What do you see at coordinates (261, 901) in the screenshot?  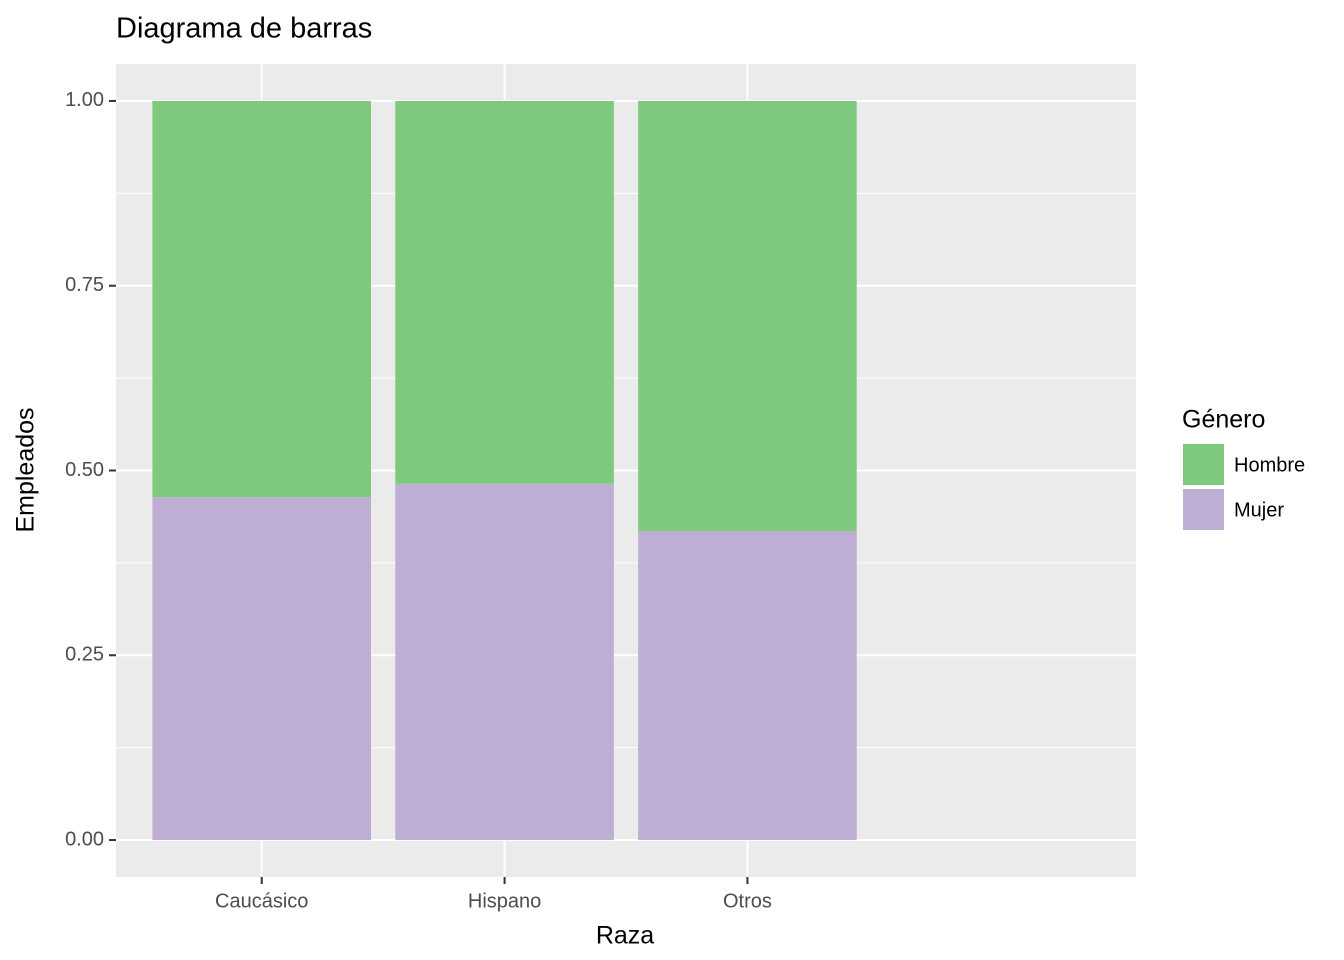 I see `x-tick-label: Caucásico` at bounding box center [261, 901].